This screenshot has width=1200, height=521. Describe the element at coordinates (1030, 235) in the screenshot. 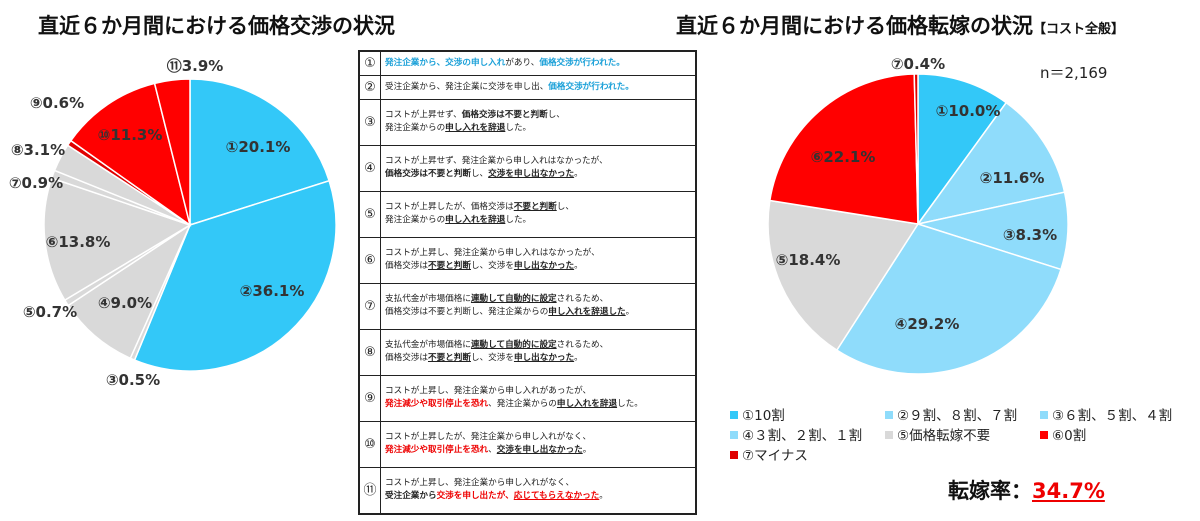

I see `data-label: ③8.3%` at that location.